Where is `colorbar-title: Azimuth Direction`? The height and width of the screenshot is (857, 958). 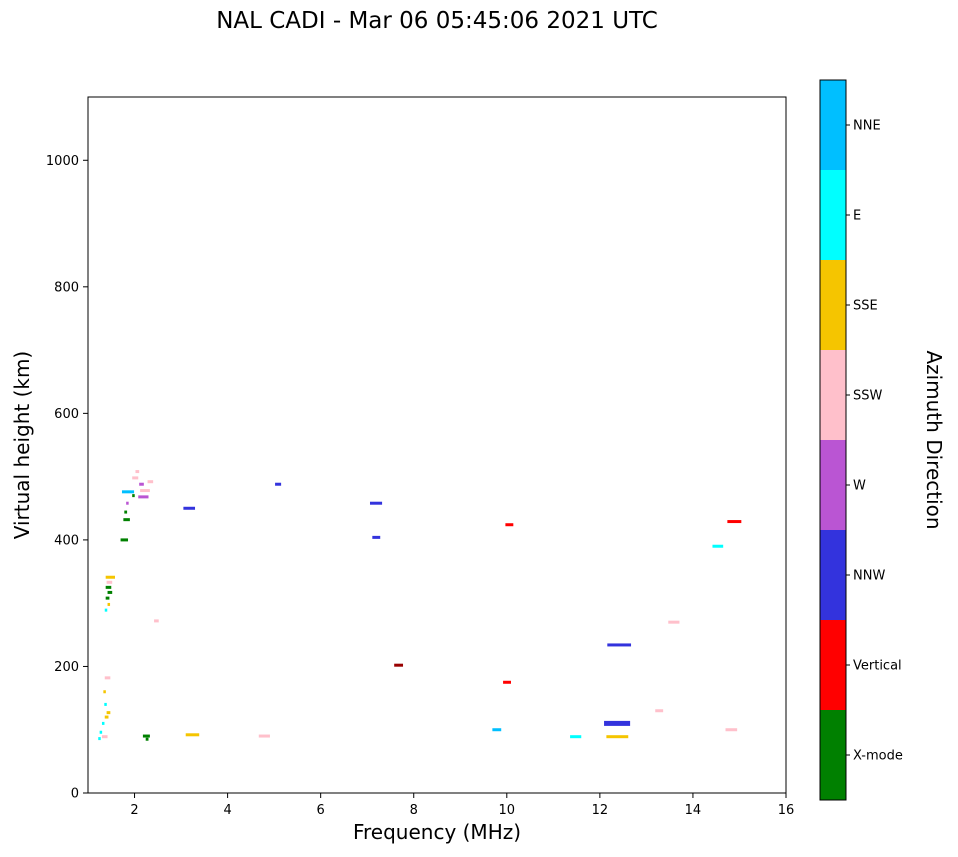
colorbar-title: Azimuth Direction is located at coordinates (934, 440).